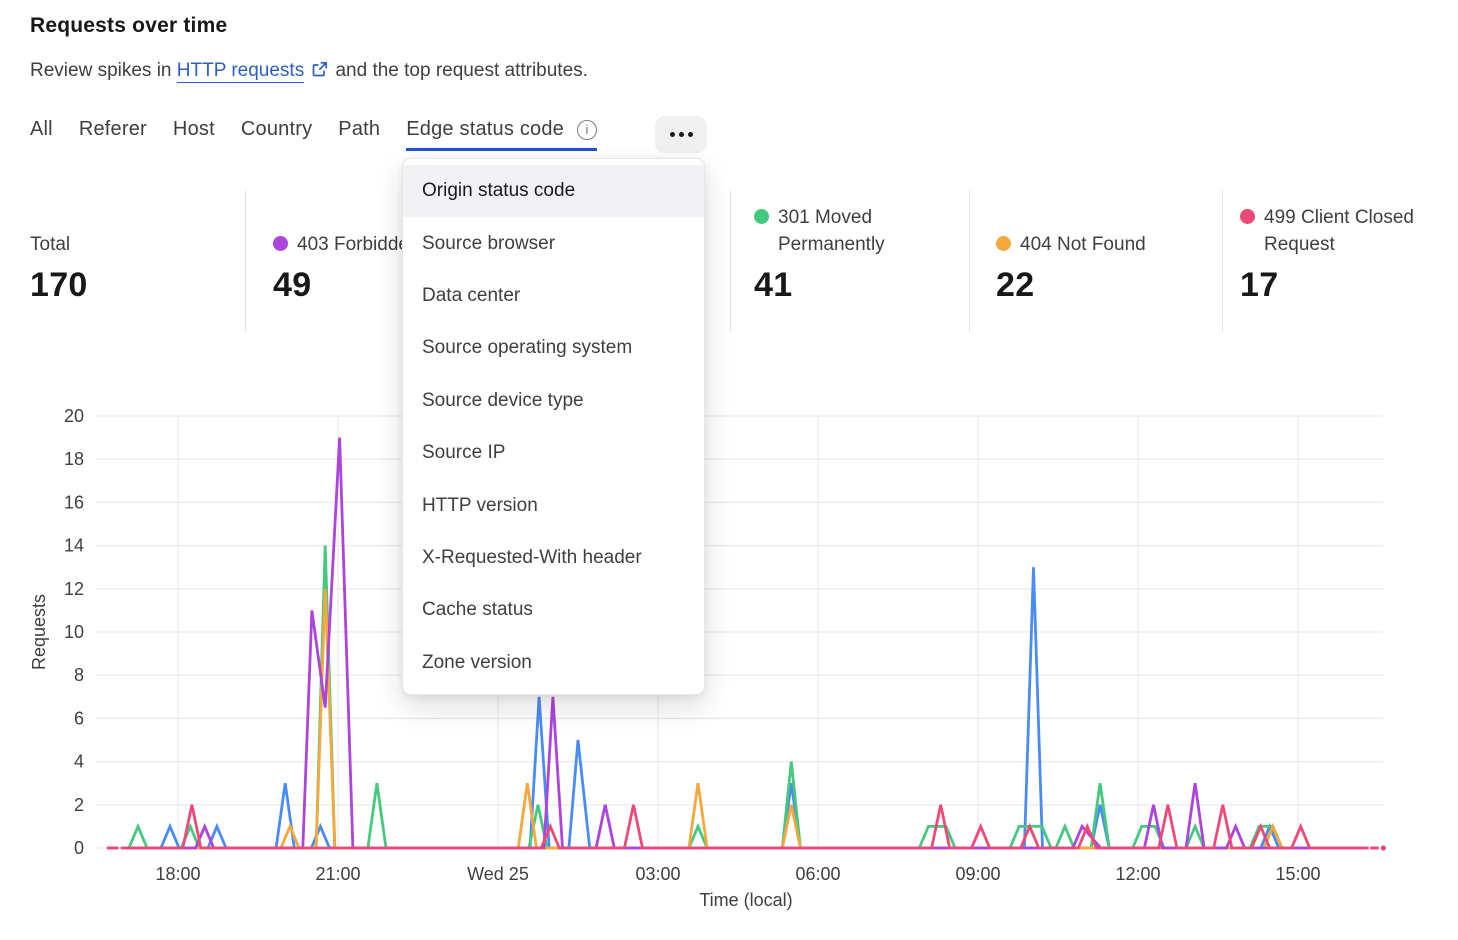 The width and height of the screenshot is (1458, 940). What do you see at coordinates (1083, 244) in the screenshot?
I see `stat-404-label: 404 Not Found` at bounding box center [1083, 244].